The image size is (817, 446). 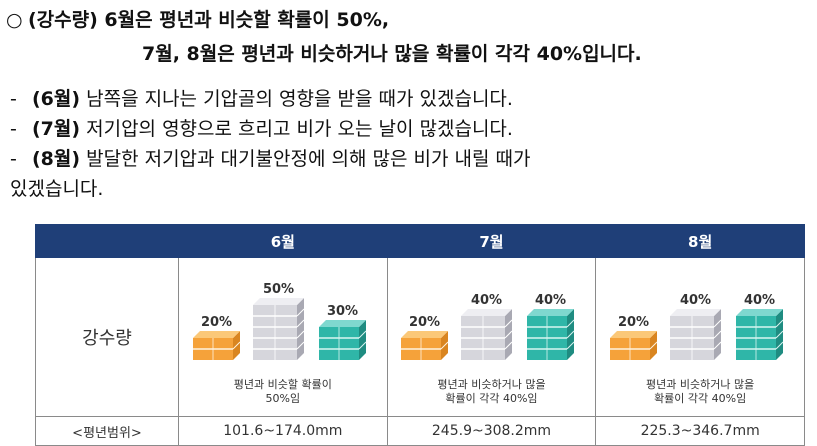 I want to click on range-july: 245.9~308.2mm, so click(x=491, y=431).